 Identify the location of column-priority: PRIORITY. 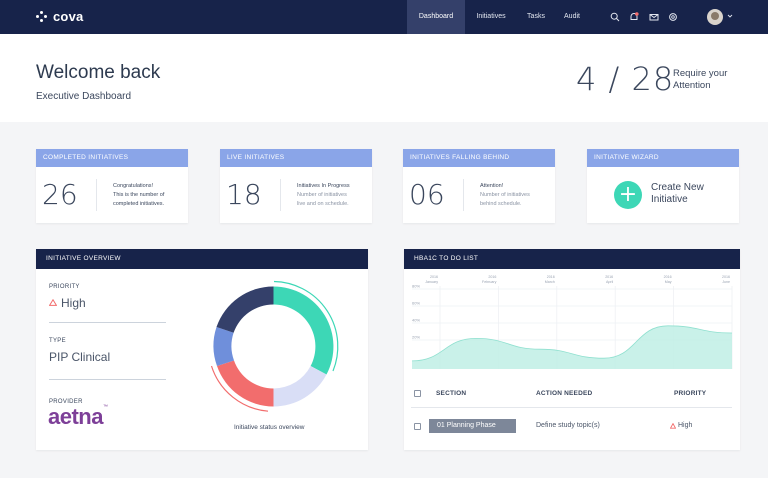
(690, 393).